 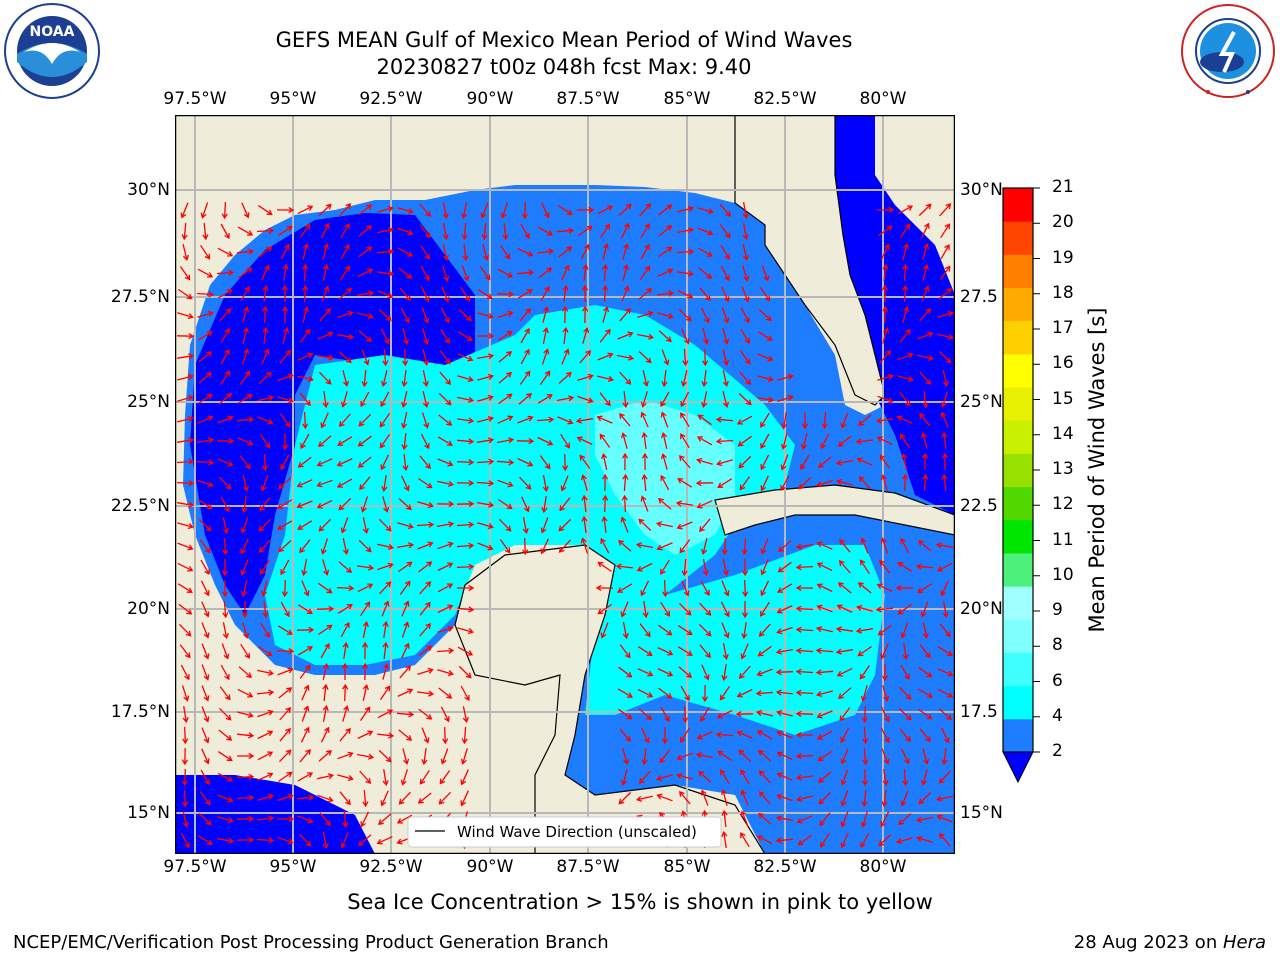 What do you see at coordinates (1170, 942) in the screenshot?
I see `footer-date: 28 Aug 2023 on Hera` at bounding box center [1170, 942].